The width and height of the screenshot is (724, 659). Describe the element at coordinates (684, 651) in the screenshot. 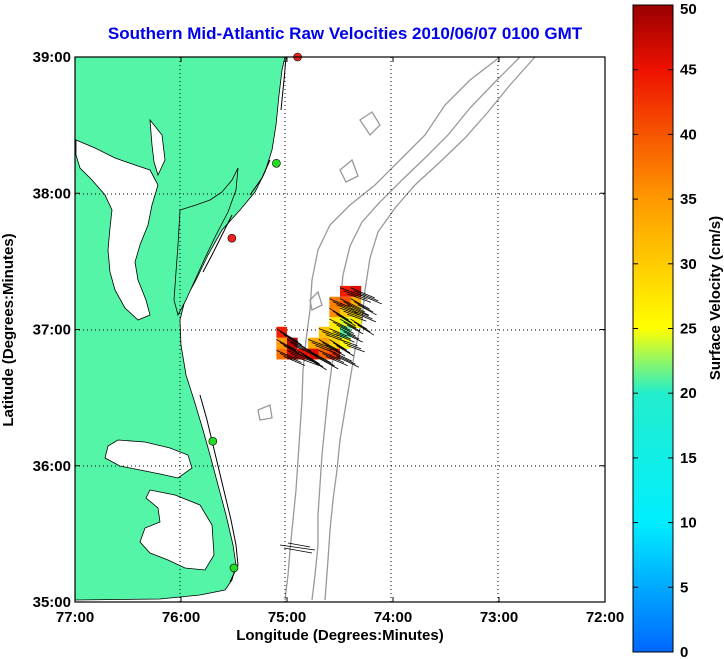

I see `colorbar-tick-label: 0` at that location.